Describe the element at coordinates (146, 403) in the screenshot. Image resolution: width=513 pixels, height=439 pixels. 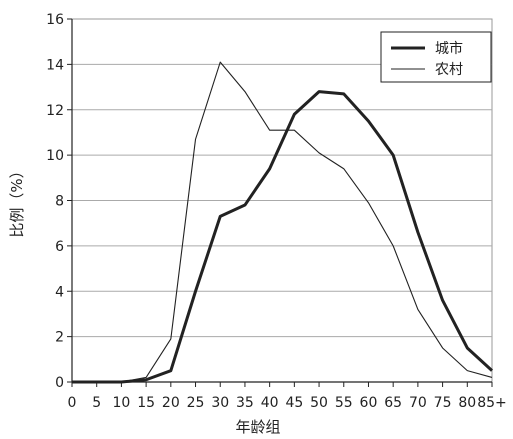
I see `x-tick-label: 15` at that location.